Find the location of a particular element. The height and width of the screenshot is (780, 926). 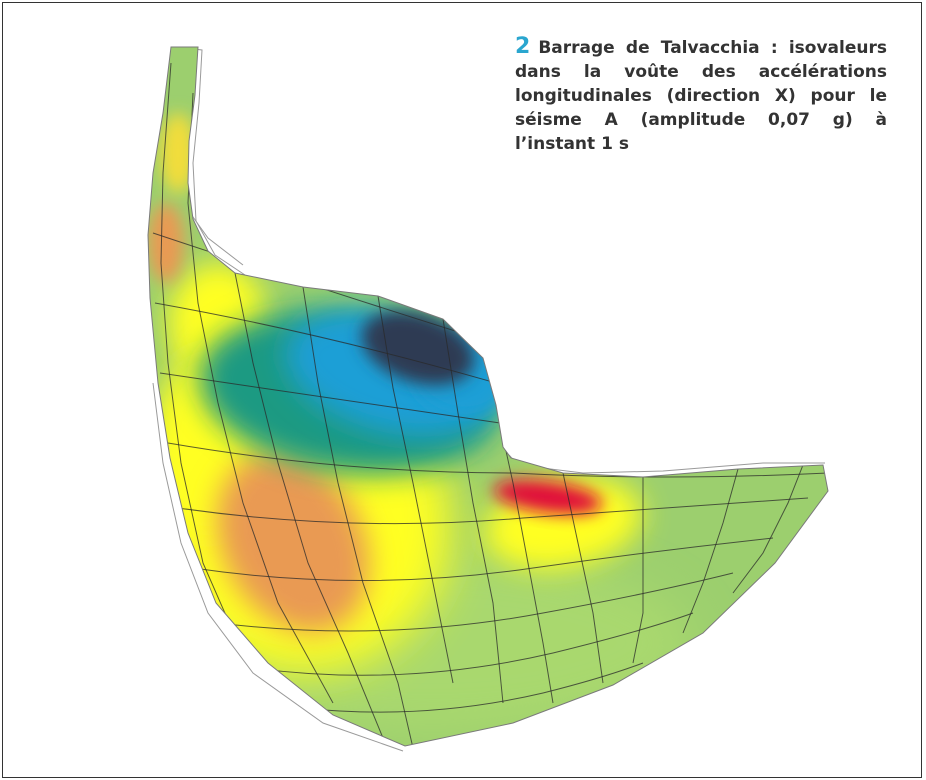

figure-number: 2 is located at coordinates (523, 46).